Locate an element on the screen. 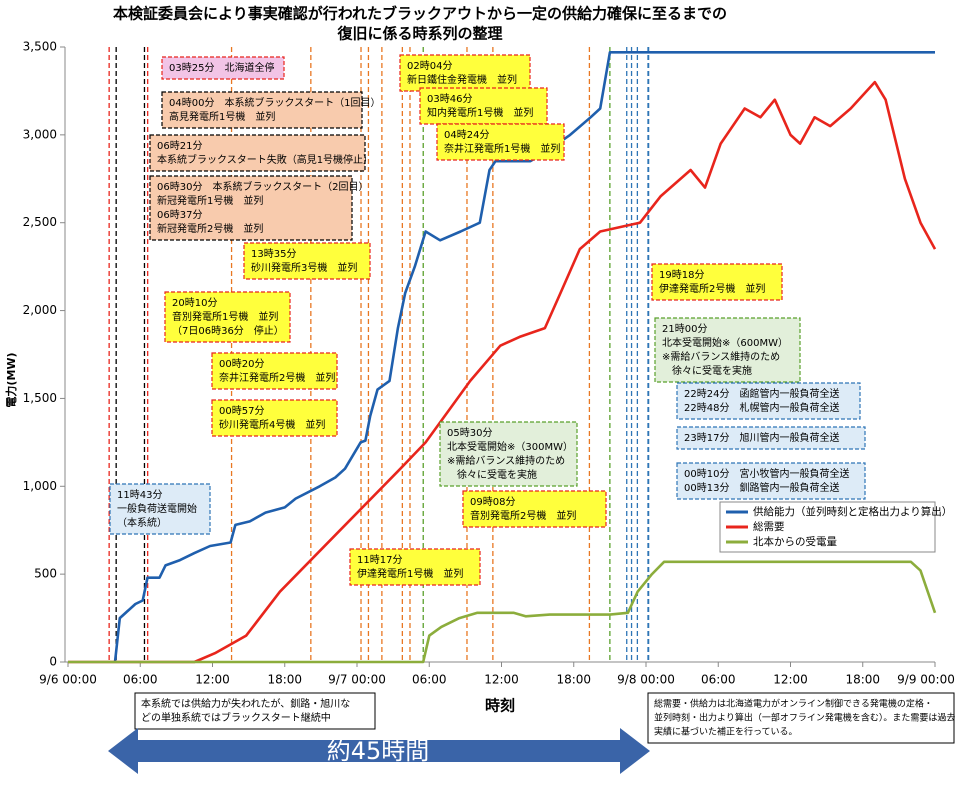 This screenshot has width=960, height=787. annotation-text: 23時17分 旭川管内一般負荷全送 is located at coordinates (761, 437).